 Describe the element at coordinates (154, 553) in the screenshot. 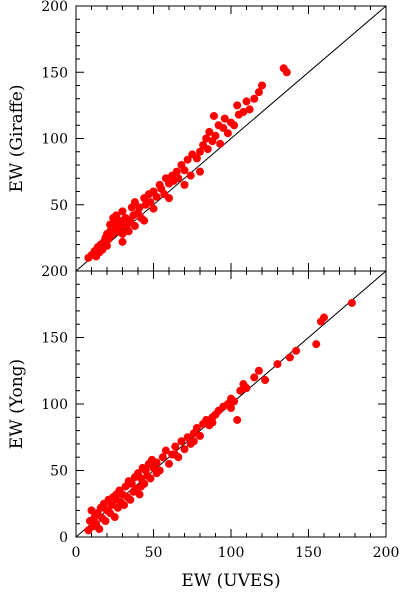

I see `x-tick-label: 50` at that location.